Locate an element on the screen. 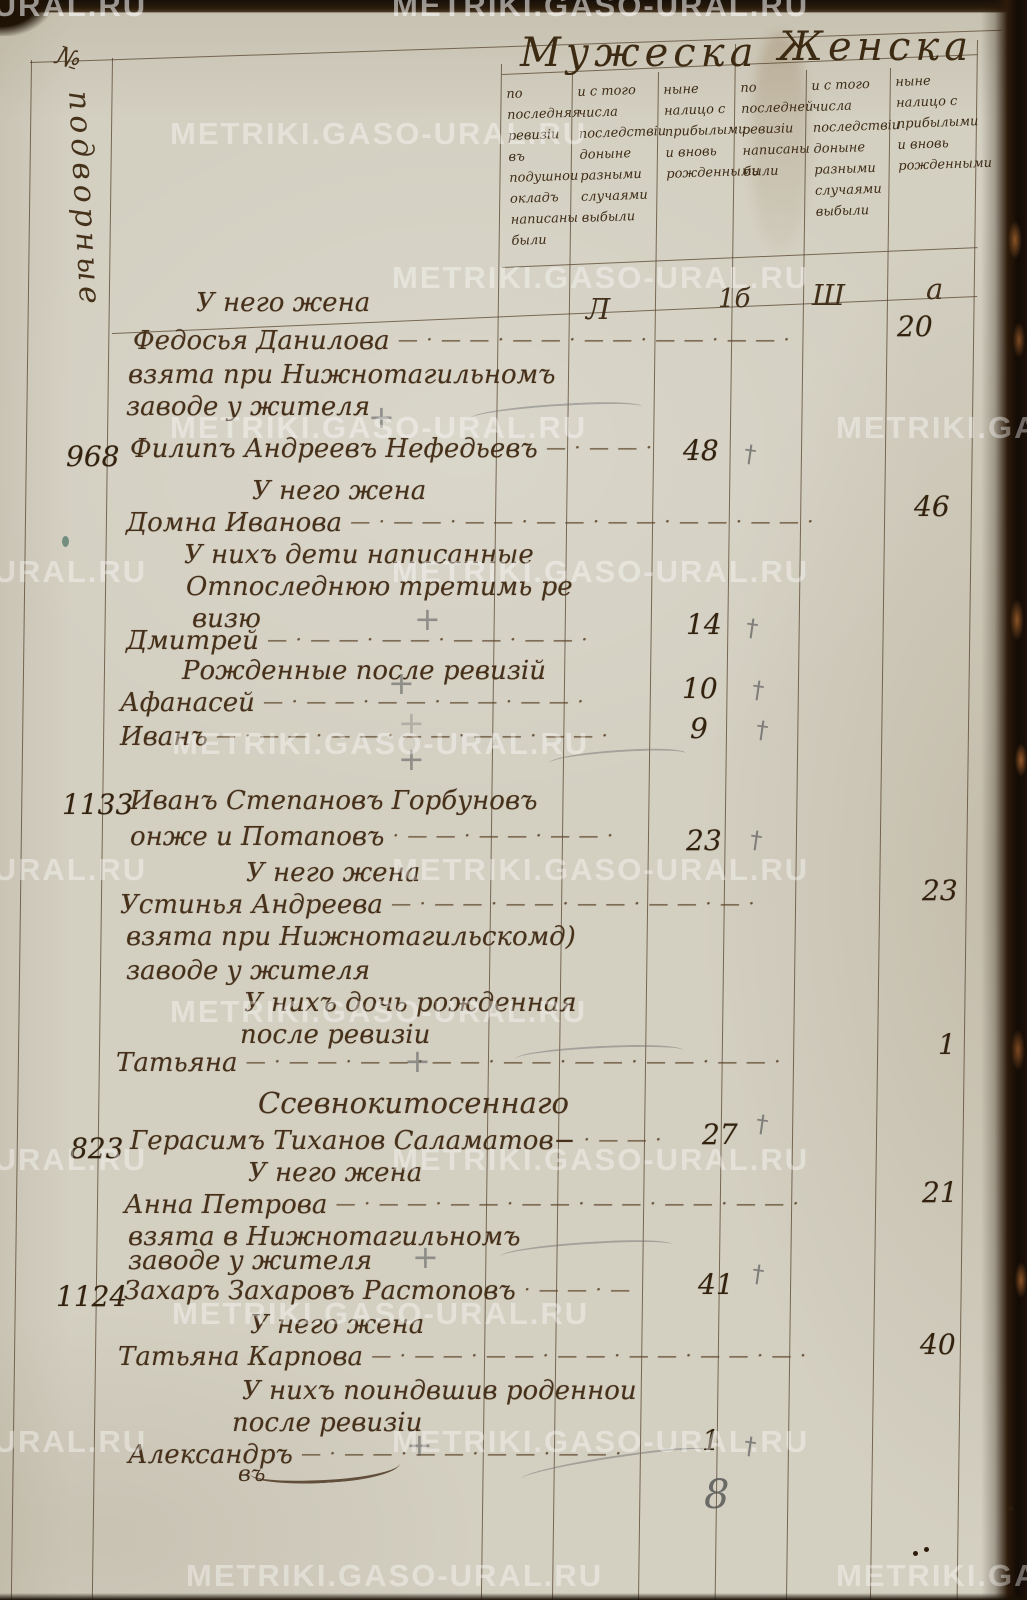 The height and width of the screenshot is (1600, 1027). household-number: 968 is located at coordinates (93, 456).